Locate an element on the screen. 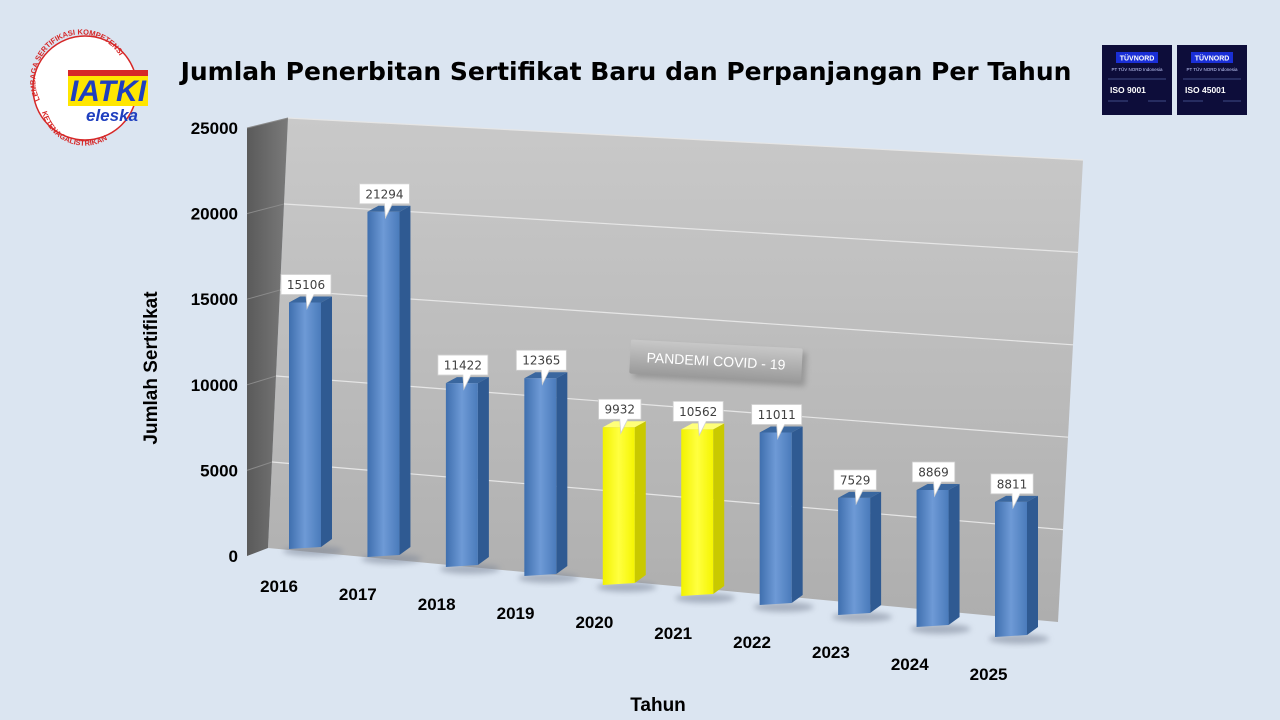 The height and width of the screenshot is (720, 1280). y-tick-label: 25000 is located at coordinates (214, 128).